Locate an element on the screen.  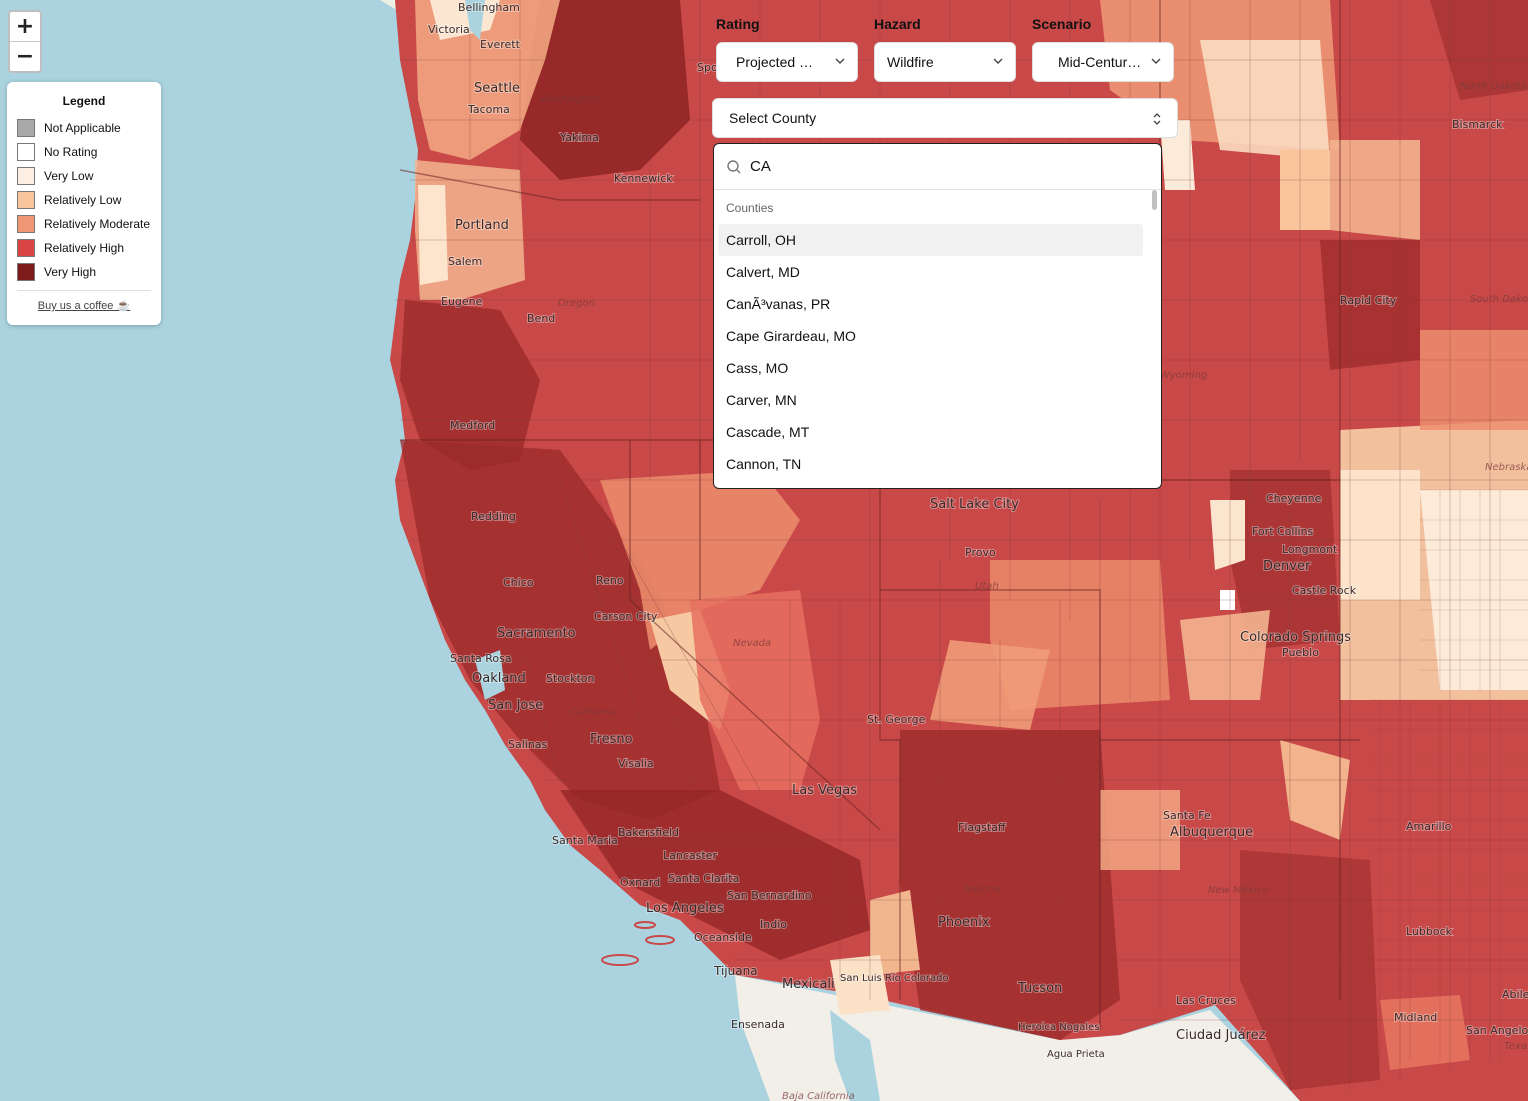
city-label: Denver is located at coordinates (1287, 566).